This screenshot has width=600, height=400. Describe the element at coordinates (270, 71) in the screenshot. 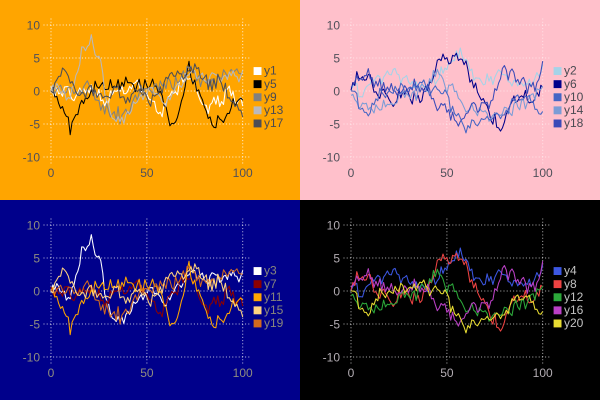

I see `svg-text: y1` at that location.